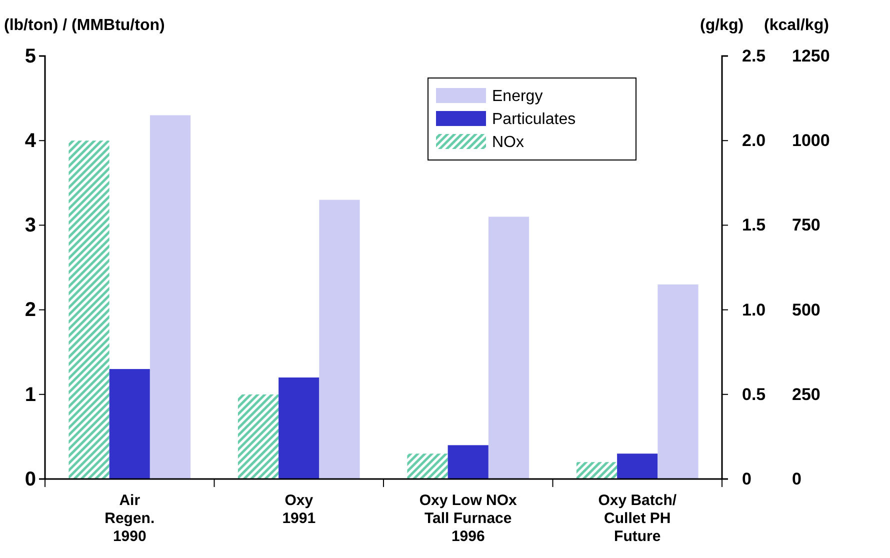  Describe the element at coordinates (806, 225) in the screenshot. I see `y3-tick-label: 750` at that location.